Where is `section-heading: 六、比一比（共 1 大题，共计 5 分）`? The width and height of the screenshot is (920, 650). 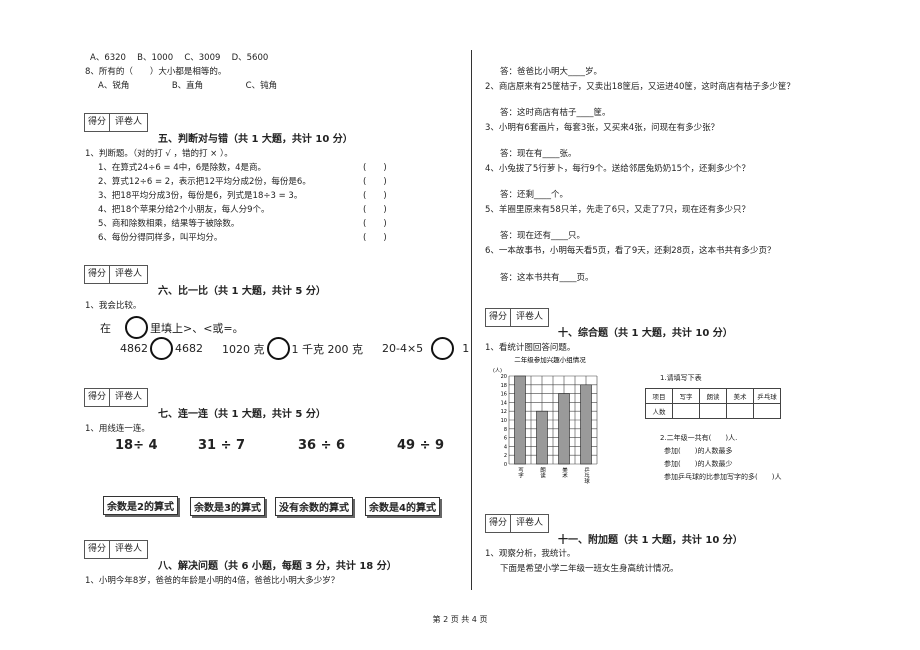
section-heading: 六、比一比（共 1 大题，共计 5 分） is located at coordinates (242, 291).